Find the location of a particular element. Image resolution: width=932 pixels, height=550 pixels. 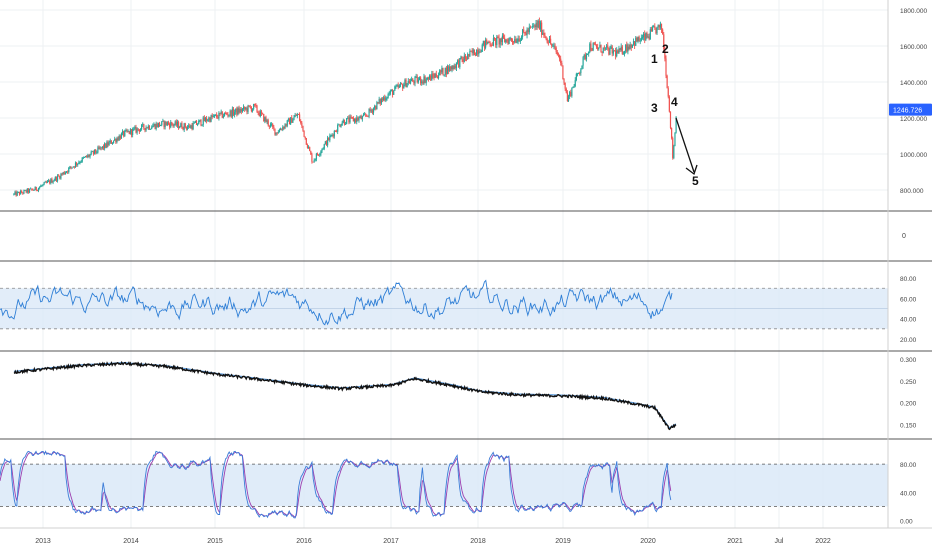

stochastic-panel is located at coordinates (444, 484).